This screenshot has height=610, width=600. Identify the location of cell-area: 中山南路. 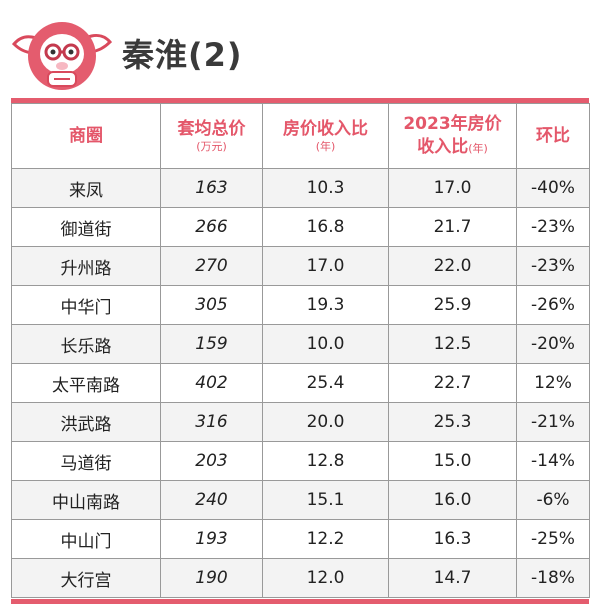
(86, 500).